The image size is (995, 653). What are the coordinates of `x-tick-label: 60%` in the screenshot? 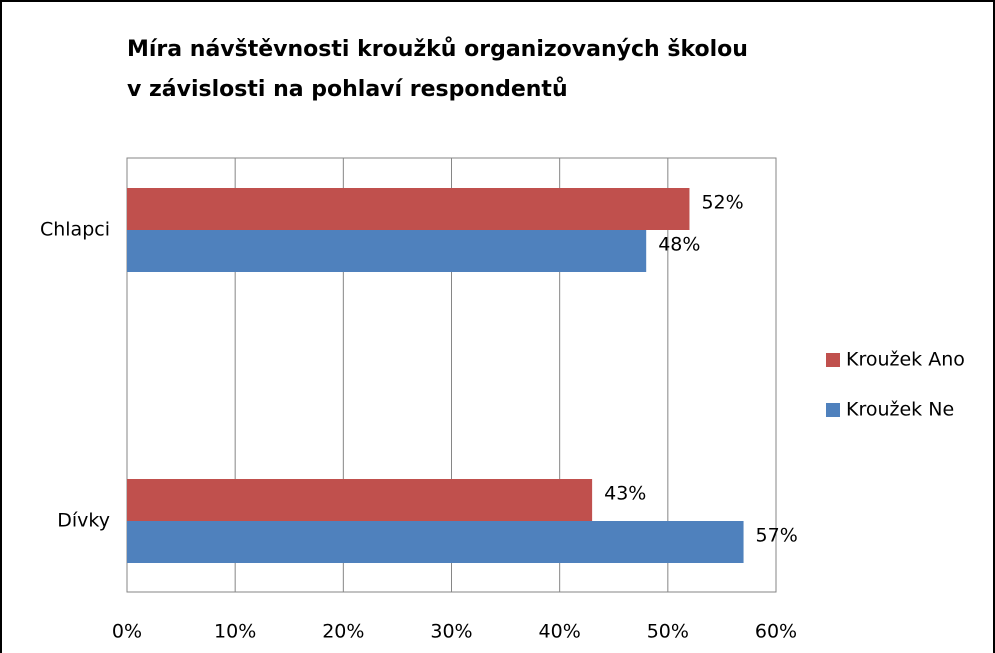 It's located at (776, 632).